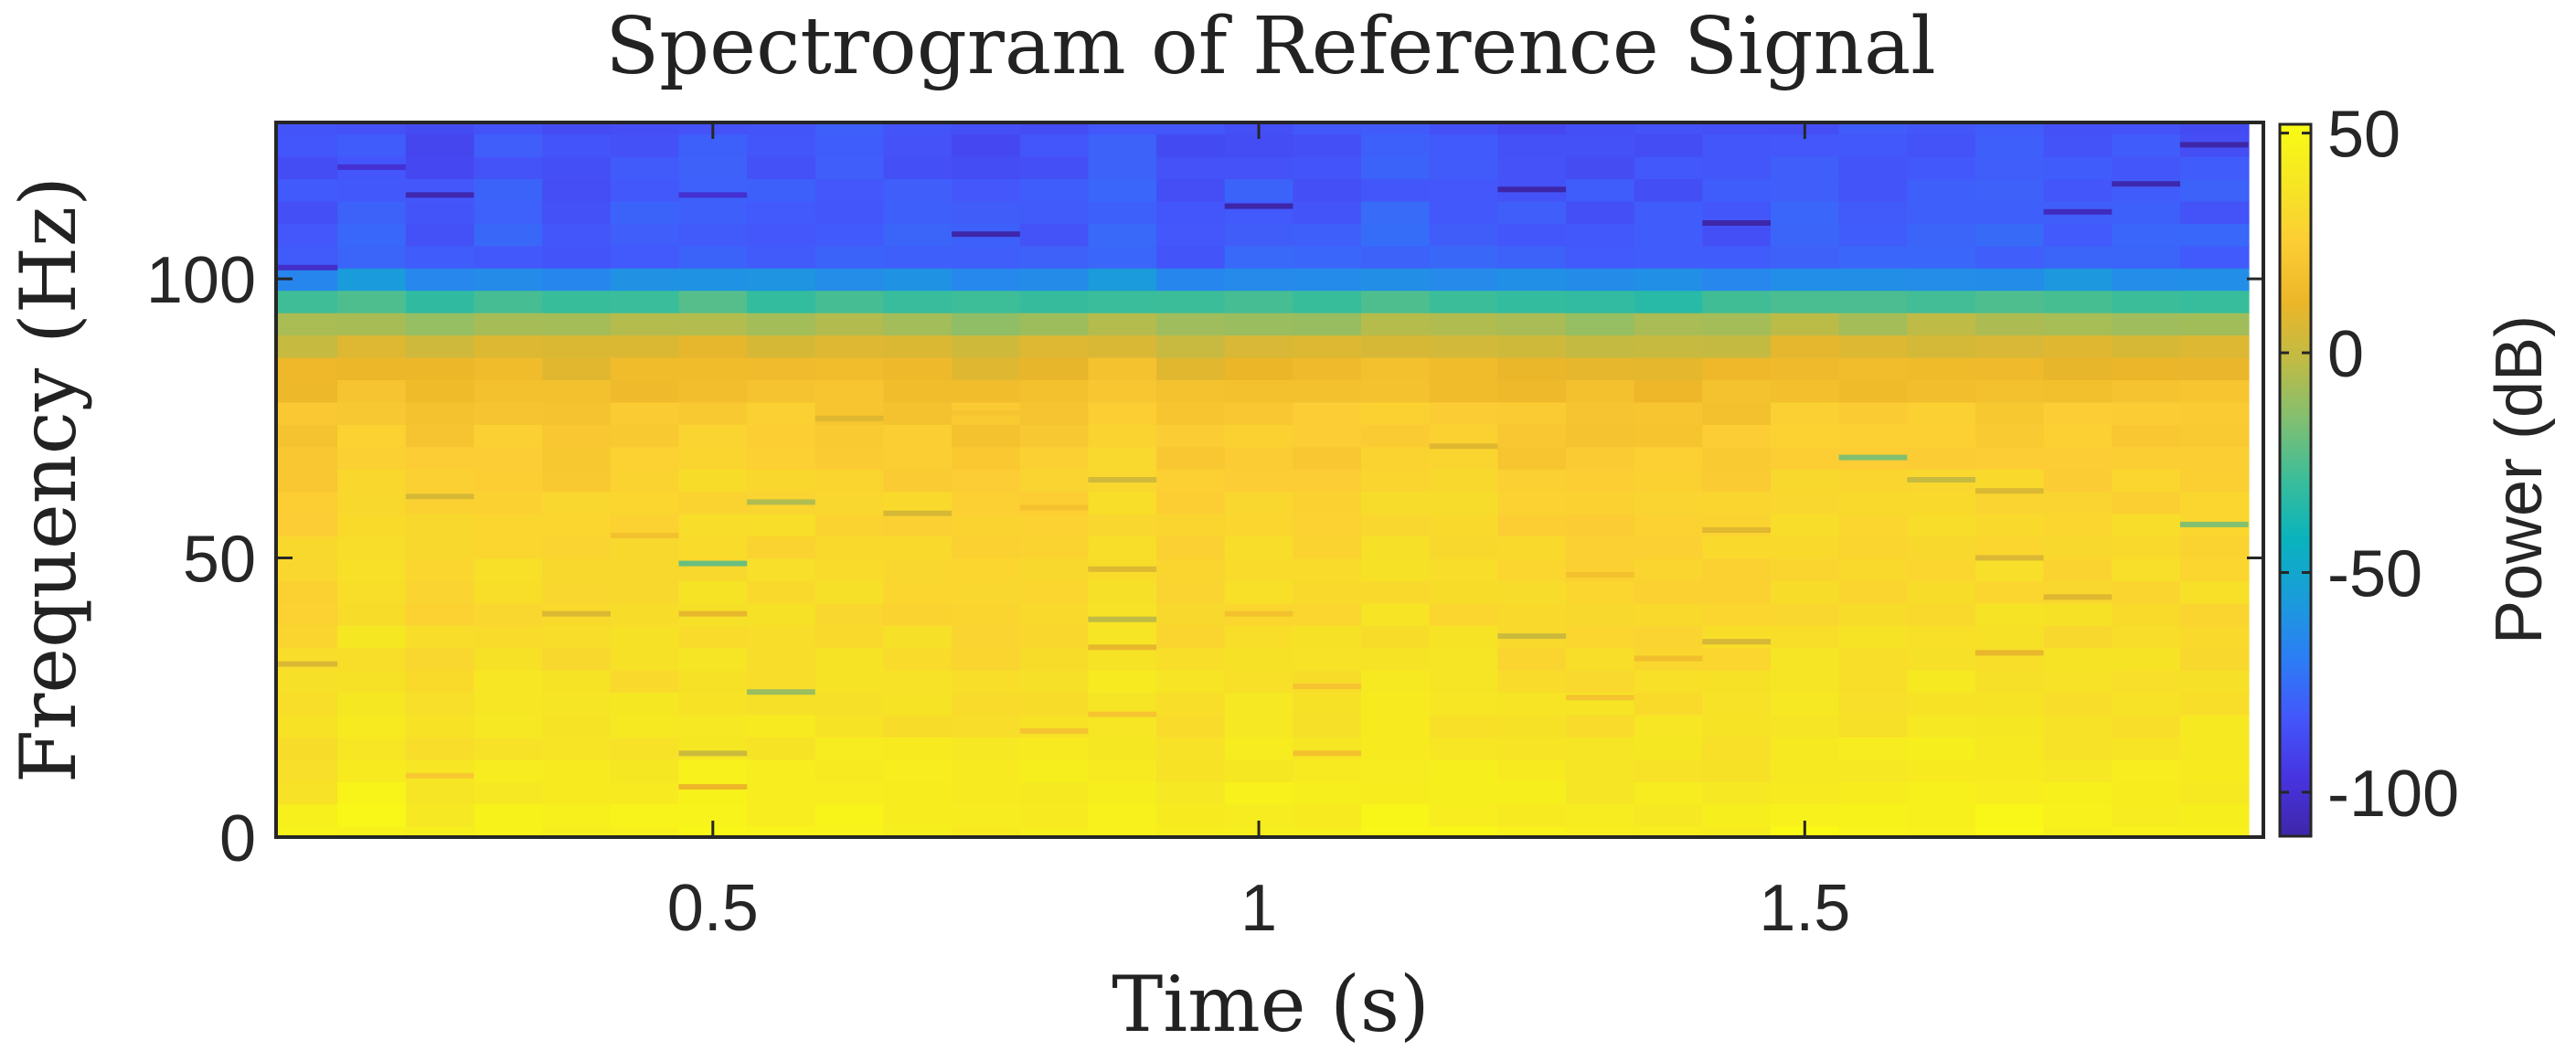  I want to click on colorbar-ticks: 50 0 -50 -100, so click(2369, 465).